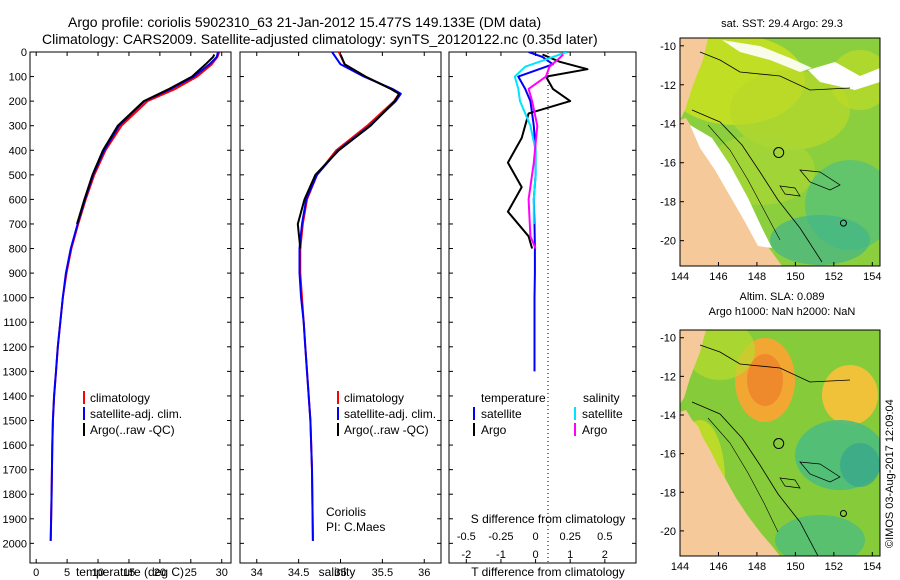  I want to click on sst-map-field, so click(780, 152).